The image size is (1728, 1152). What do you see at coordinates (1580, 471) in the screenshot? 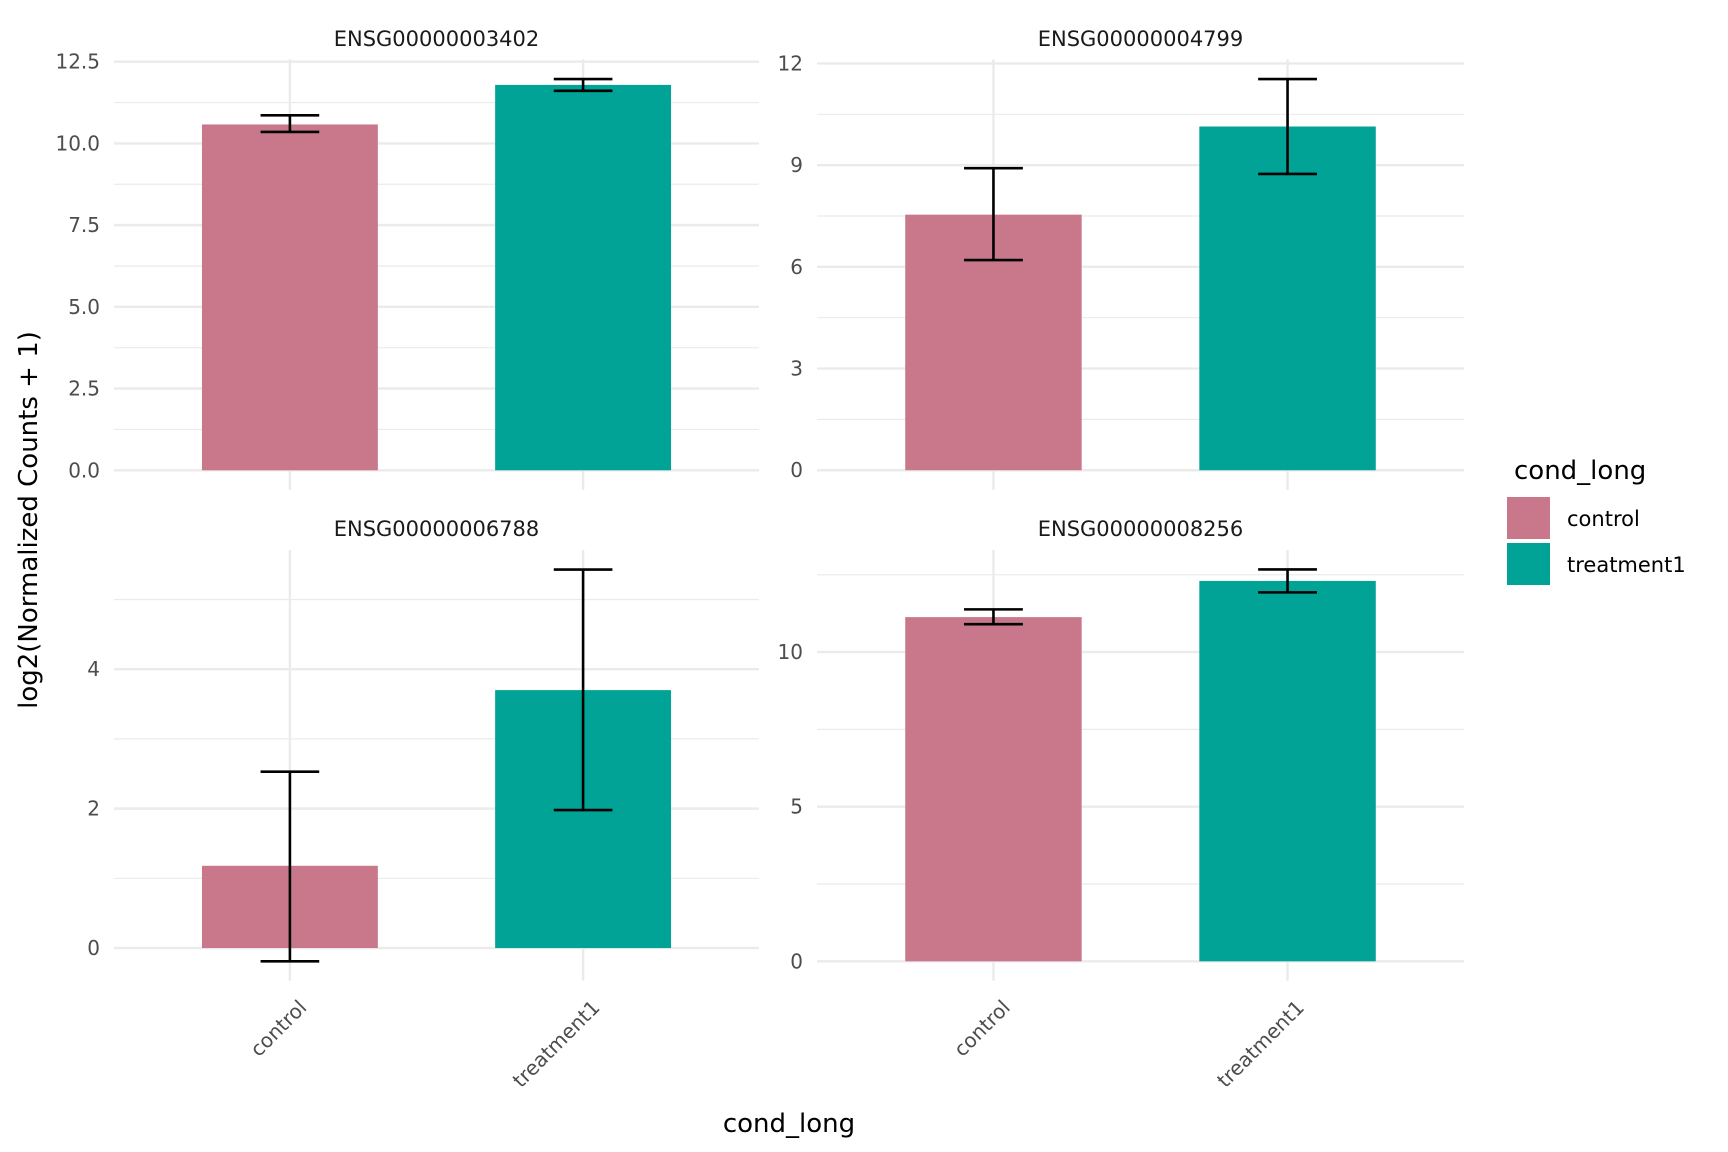
I see `legend-title: cond_long` at bounding box center [1580, 471].